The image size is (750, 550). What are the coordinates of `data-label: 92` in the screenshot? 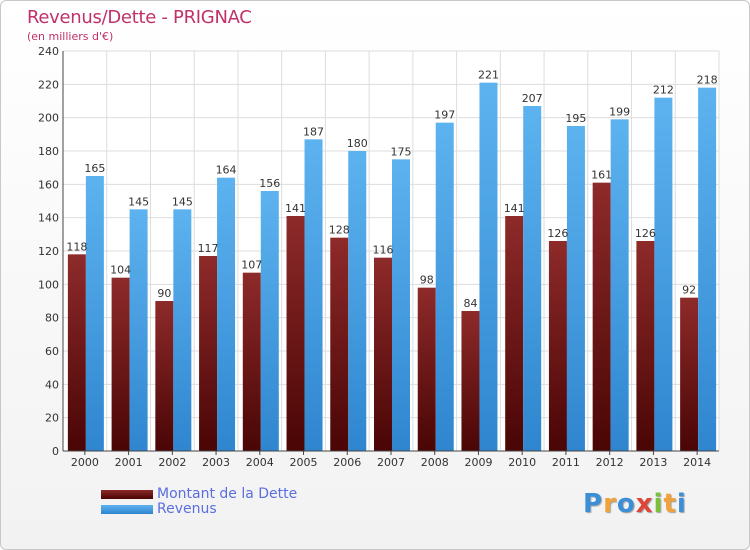 It's located at (689, 290).